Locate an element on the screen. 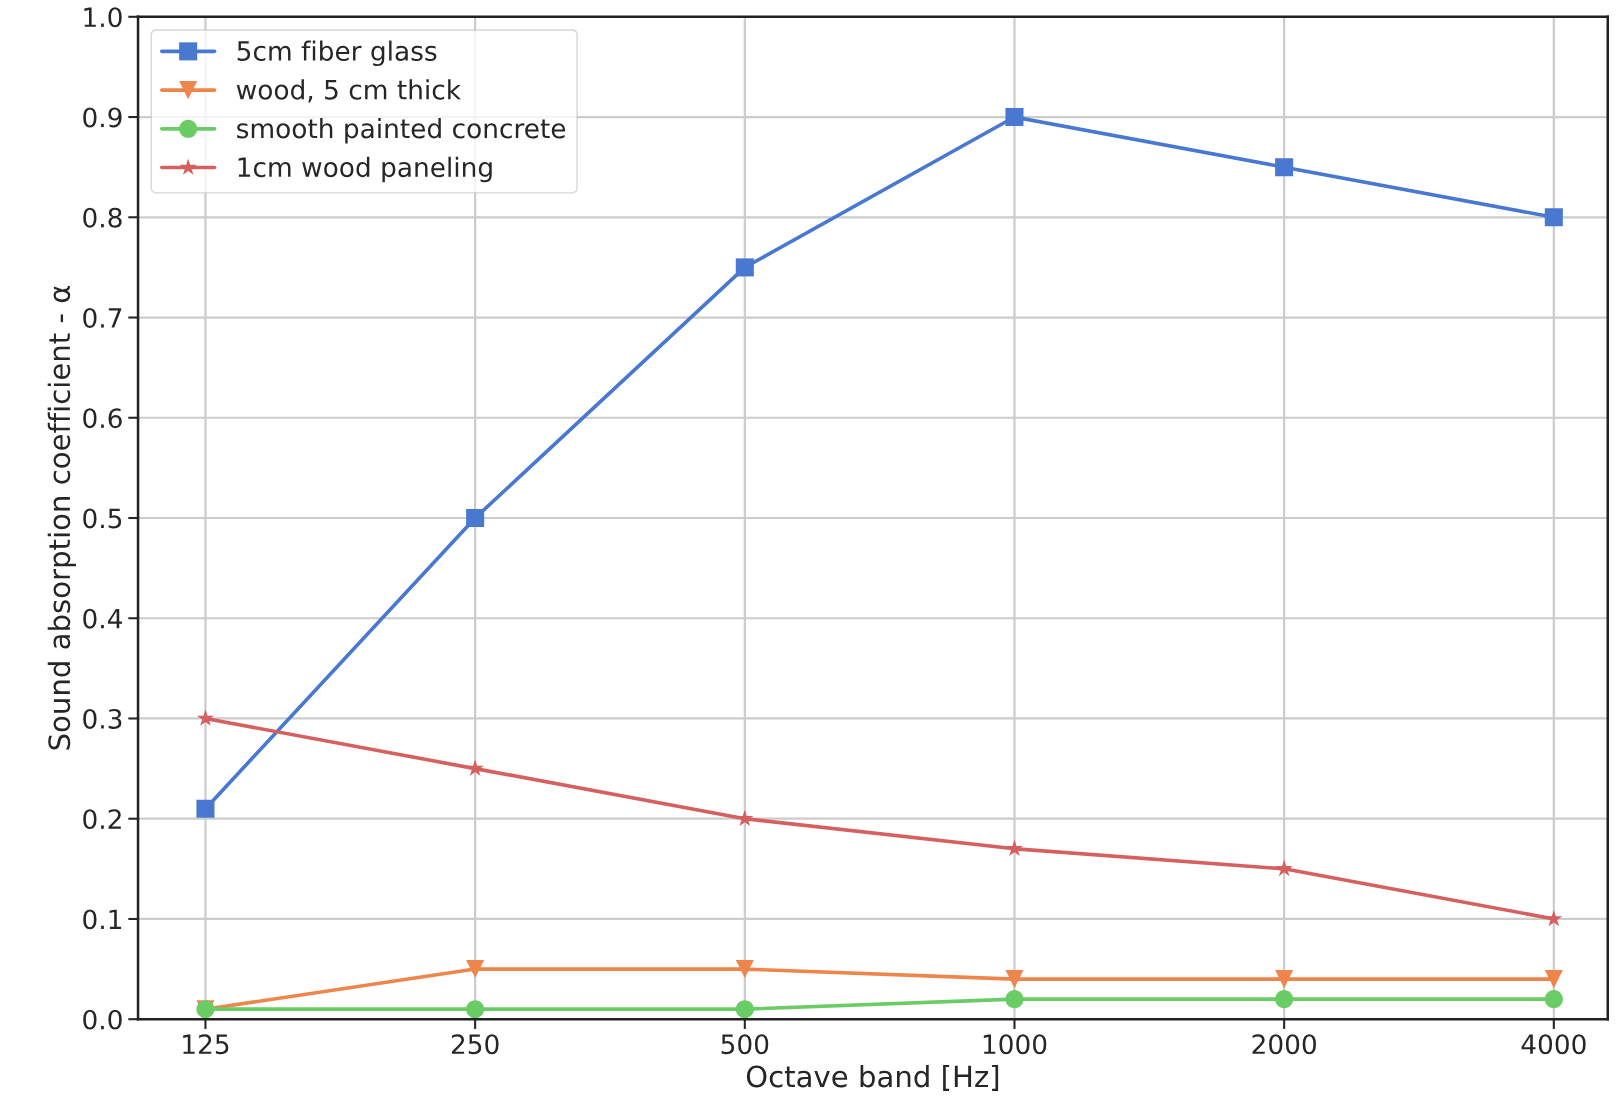 The width and height of the screenshot is (1624, 1120). y-tick-label: 0.2 is located at coordinates (102, 819).